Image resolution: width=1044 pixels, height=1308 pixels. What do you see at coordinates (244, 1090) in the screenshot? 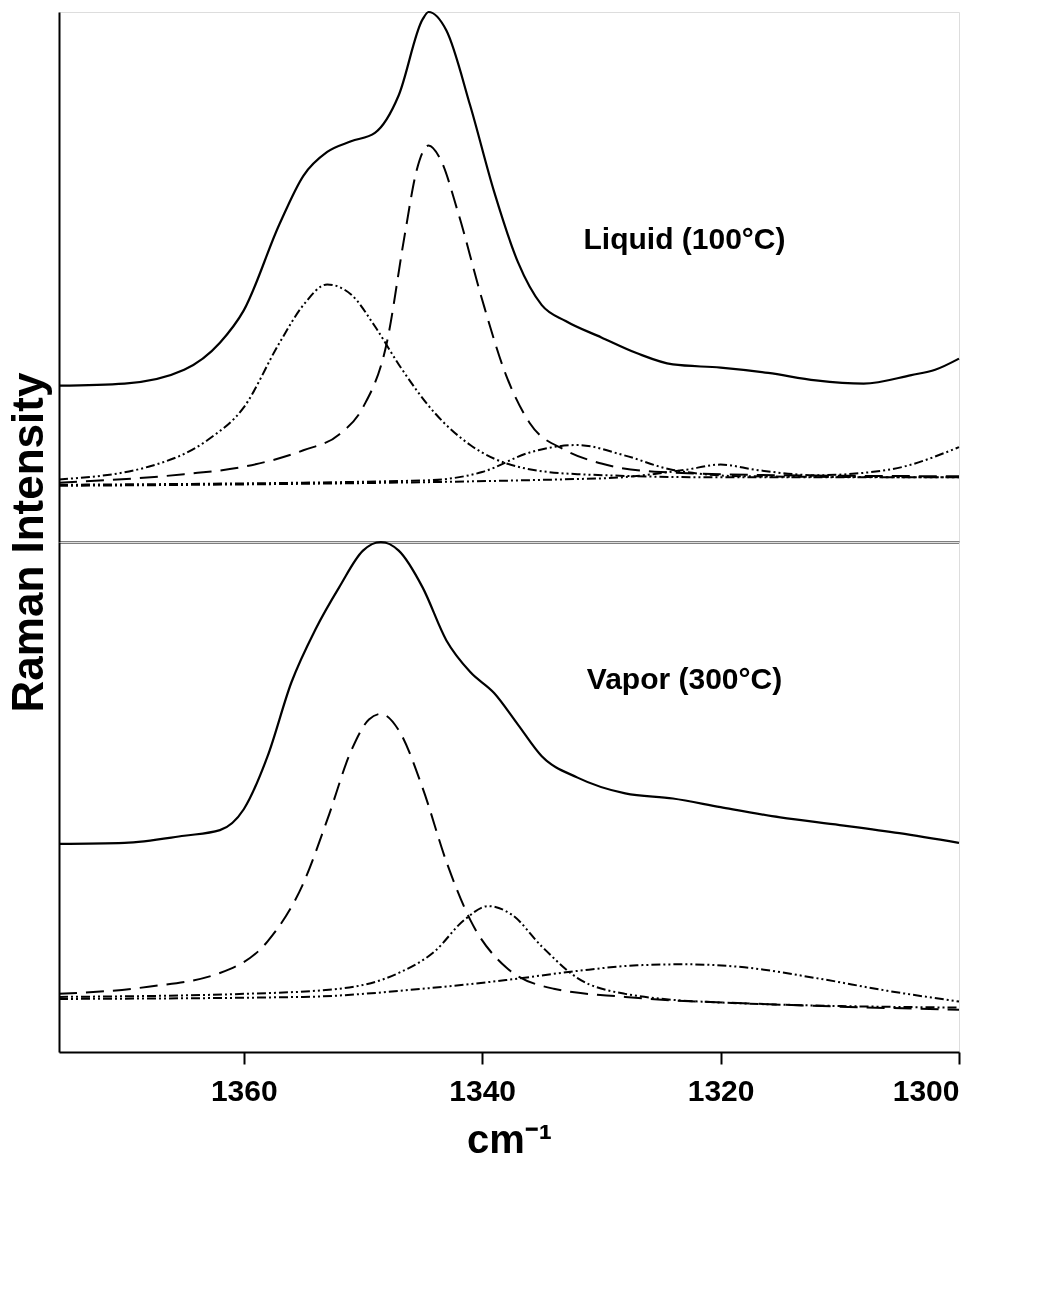
I see `x-tick-label: 1360` at bounding box center [244, 1090].